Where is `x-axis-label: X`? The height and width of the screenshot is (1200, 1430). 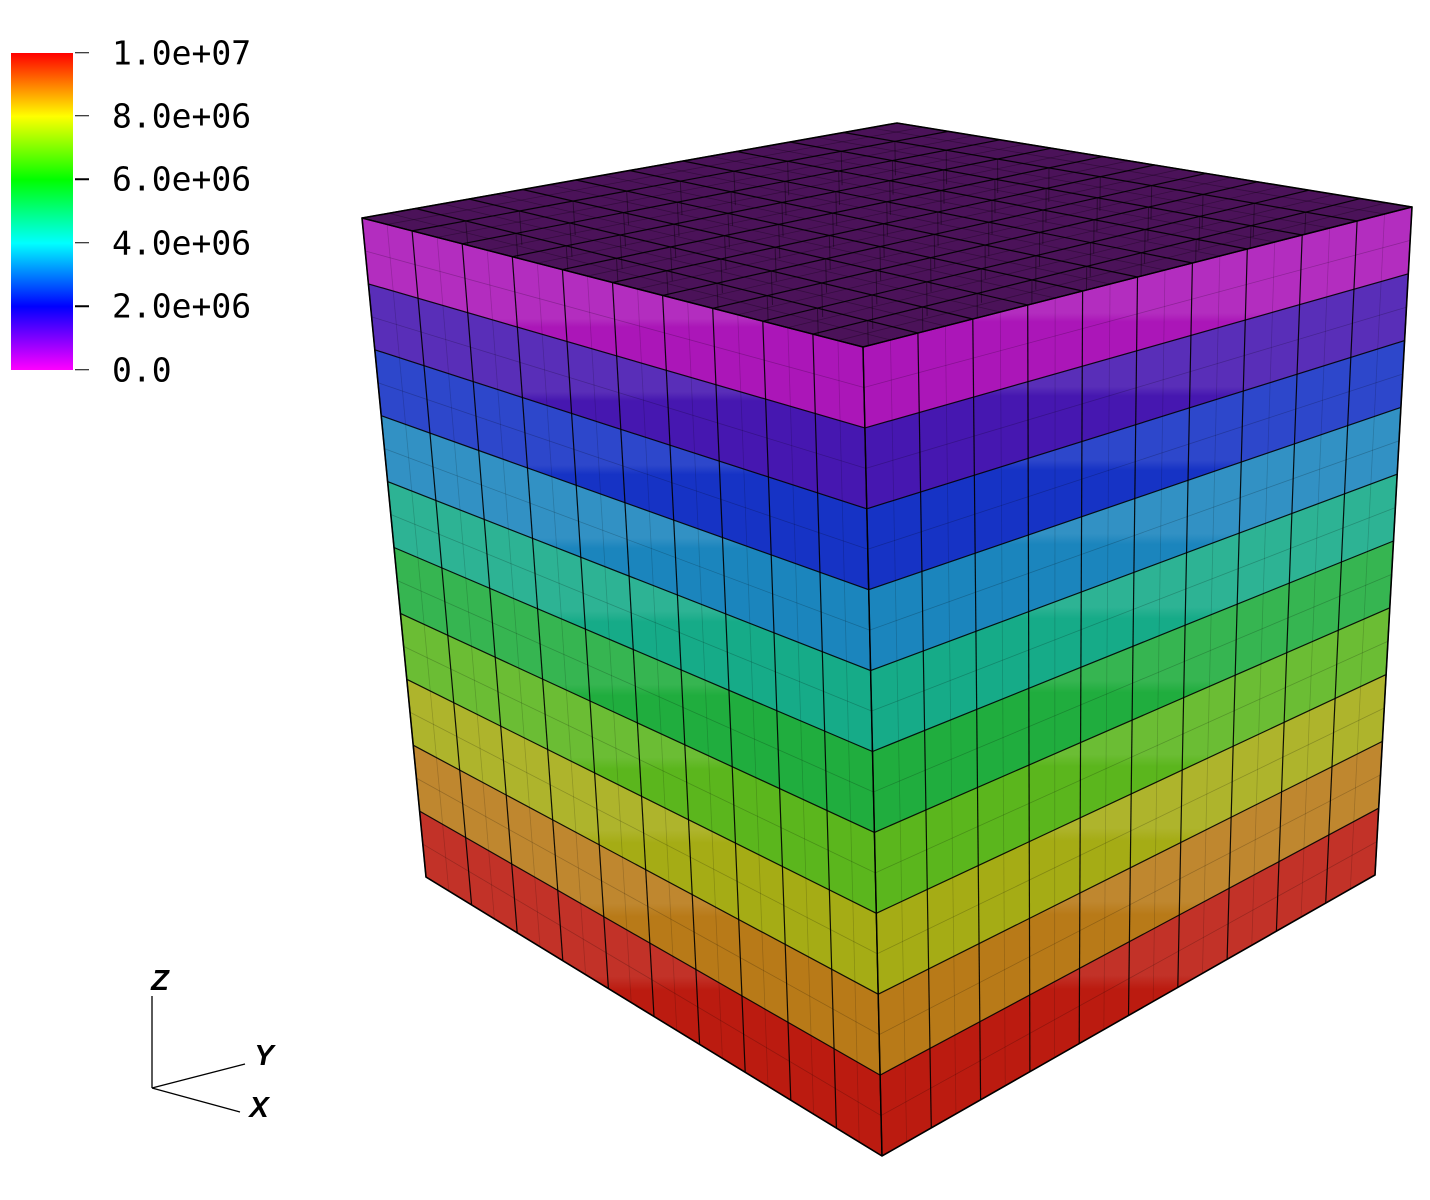 x-axis-label: X is located at coordinates (258, 1108).